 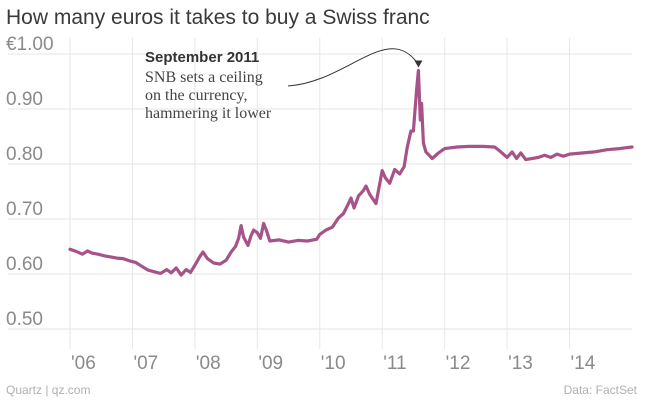 I want to click on y-tick-label: 0.80, so click(x=24, y=154).